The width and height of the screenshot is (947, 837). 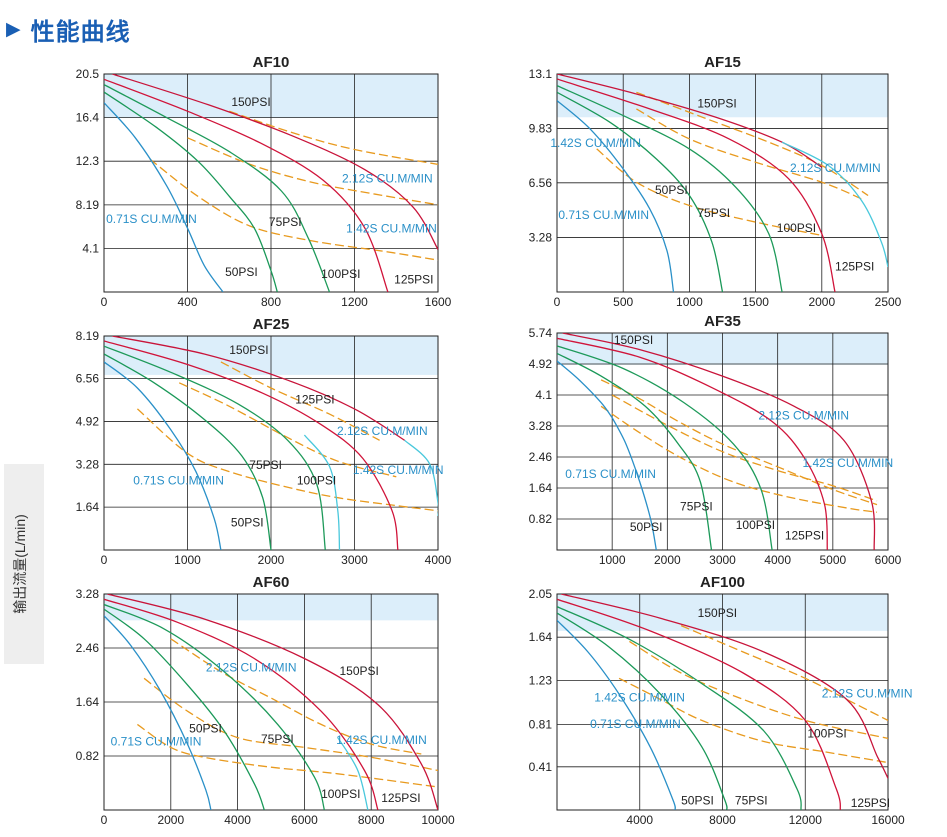 I want to click on page-header: ▶ 性能曲线, so click(x=68, y=30).